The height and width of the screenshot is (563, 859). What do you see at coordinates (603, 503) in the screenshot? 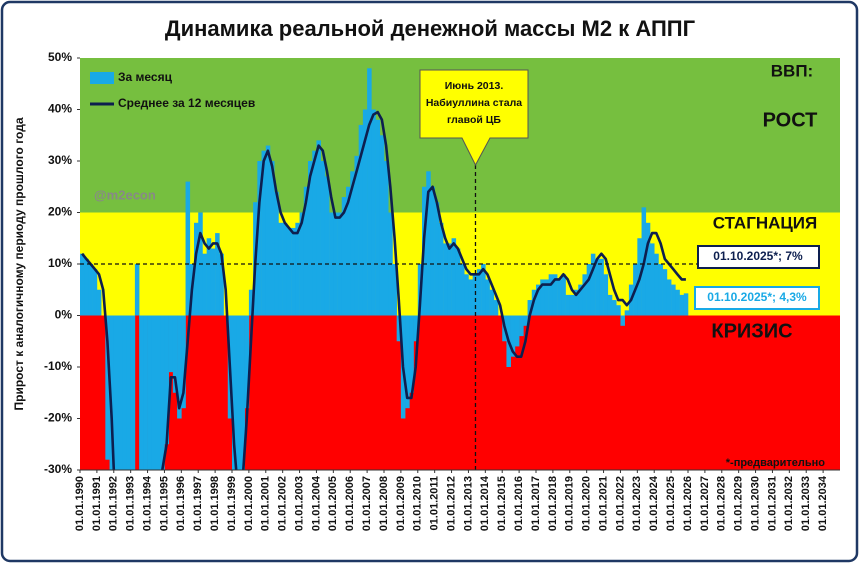
I see `x-tick-label: 01.01.2021` at bounding box center [603, 503].